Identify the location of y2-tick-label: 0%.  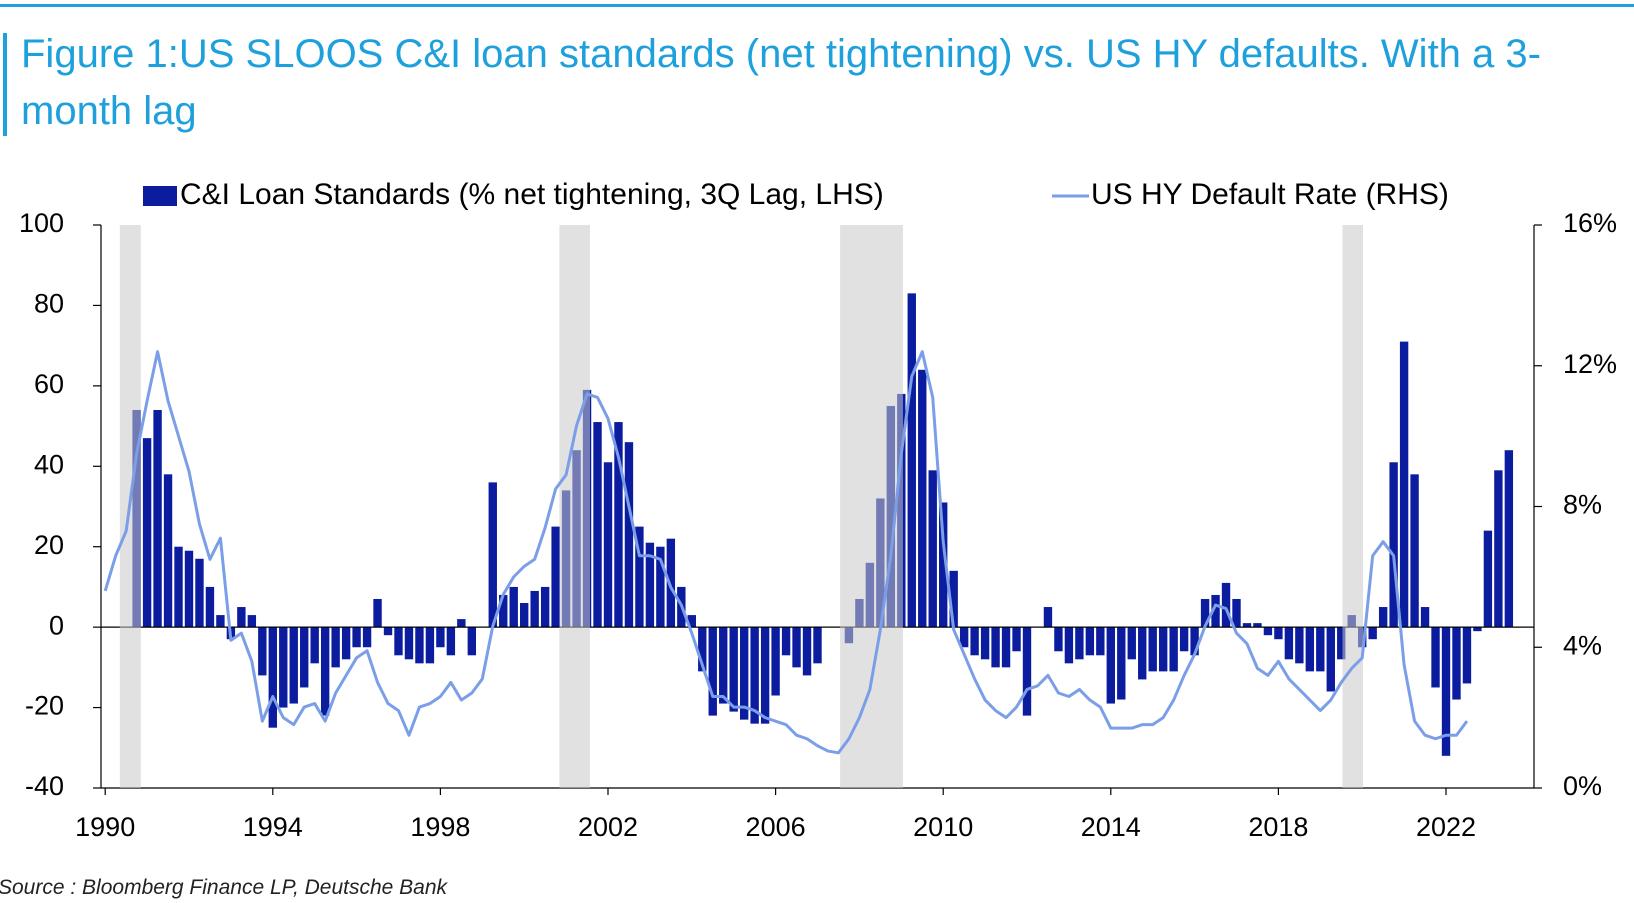
(1582, 786).